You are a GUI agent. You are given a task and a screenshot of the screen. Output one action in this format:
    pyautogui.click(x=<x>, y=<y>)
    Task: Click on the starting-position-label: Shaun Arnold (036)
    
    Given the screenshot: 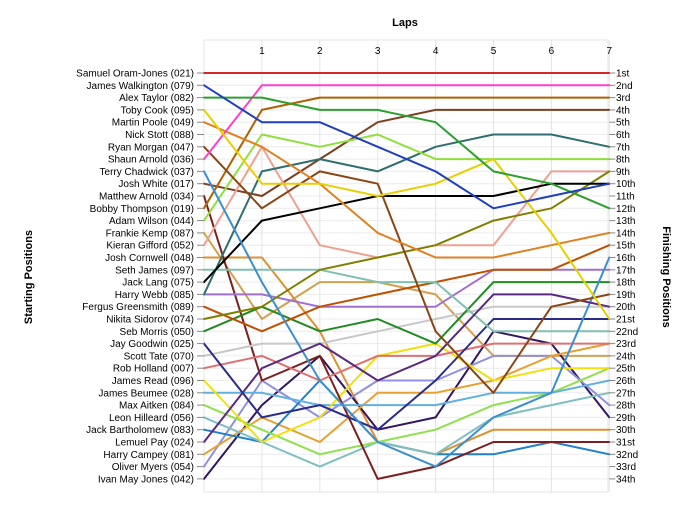 What is the action you would take?
    pyautogui.click(x=151, y=160)
    